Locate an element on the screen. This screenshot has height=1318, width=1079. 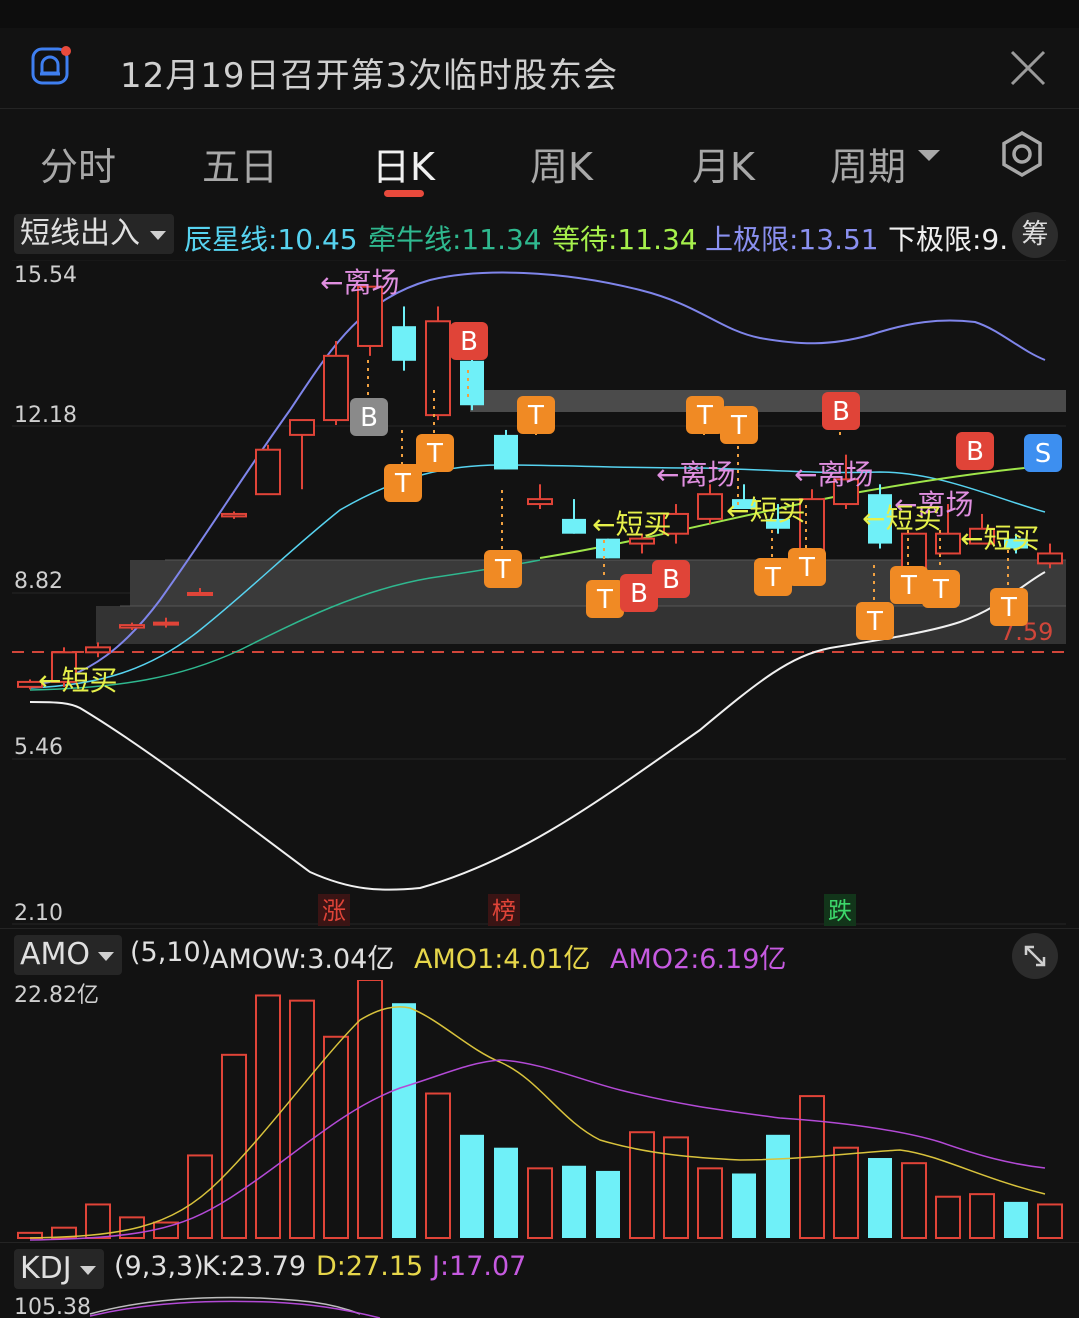
tab-monthly-k: 月K is located at coordinates (723, 167).